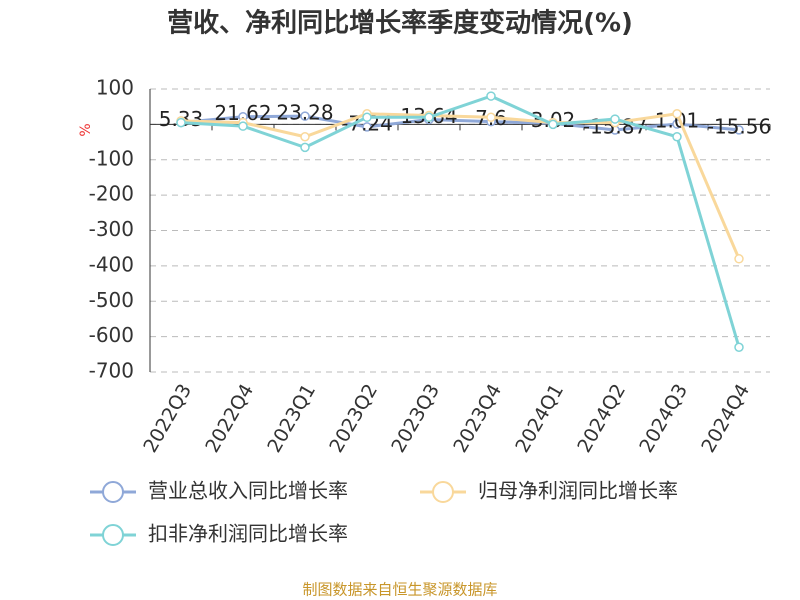 The width and height of the screenshot is (800, 600). I want to click on y-tick-label: 100, so click(115, 88).